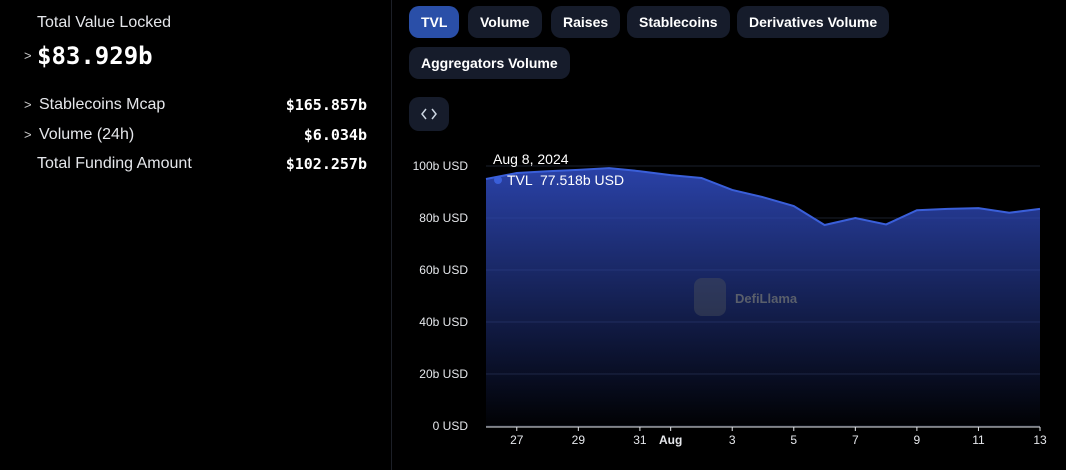 Image resolution: width=1066 pixels, height=470 pixels. Describe the element at coordinates (531, 159) in the screenshot. I see `tooltip-date: Aug 8, 2024` at that location.